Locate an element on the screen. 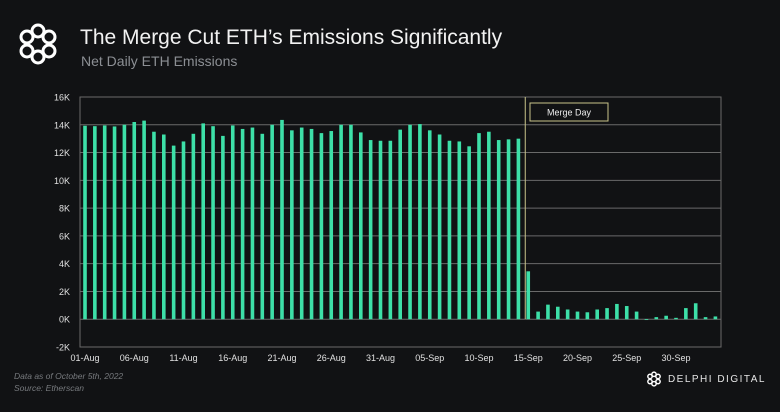  brand-logo: DELPHI DIGITAL is located at coordinates (706, 379).